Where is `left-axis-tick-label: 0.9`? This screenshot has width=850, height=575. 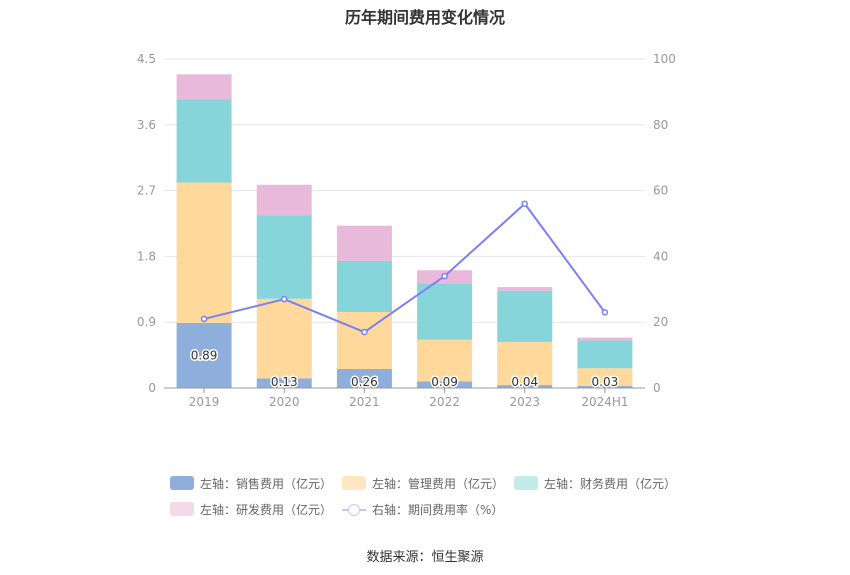 left-axis-tick-label: 0.9 is located at coordinates (146, 322).